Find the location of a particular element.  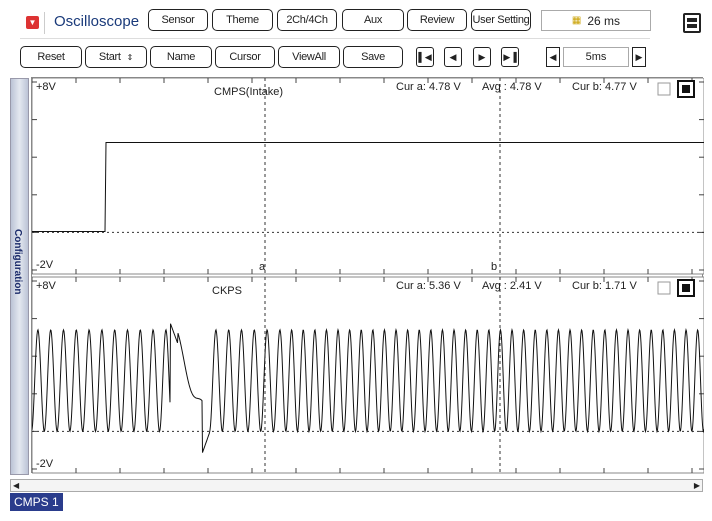

channel-name: CKPS is located at coordinates (227, 291).